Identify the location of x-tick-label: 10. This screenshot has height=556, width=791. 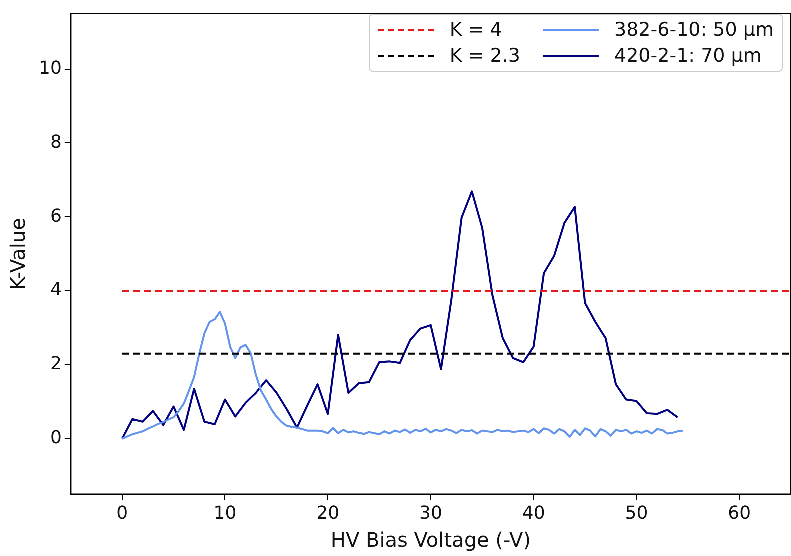
(225, 513).